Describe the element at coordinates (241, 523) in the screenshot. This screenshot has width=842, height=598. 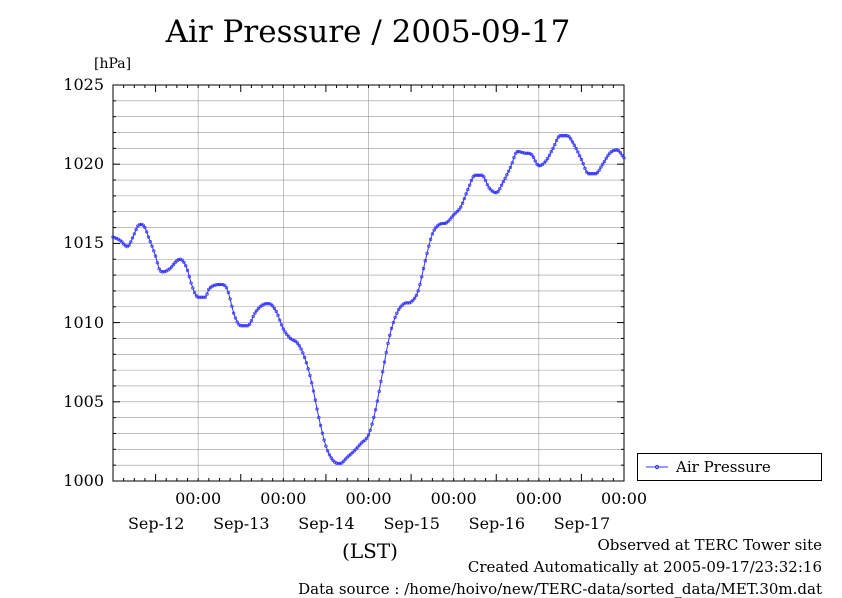
I see `x-tick-date-label: Sep-13` at that location.